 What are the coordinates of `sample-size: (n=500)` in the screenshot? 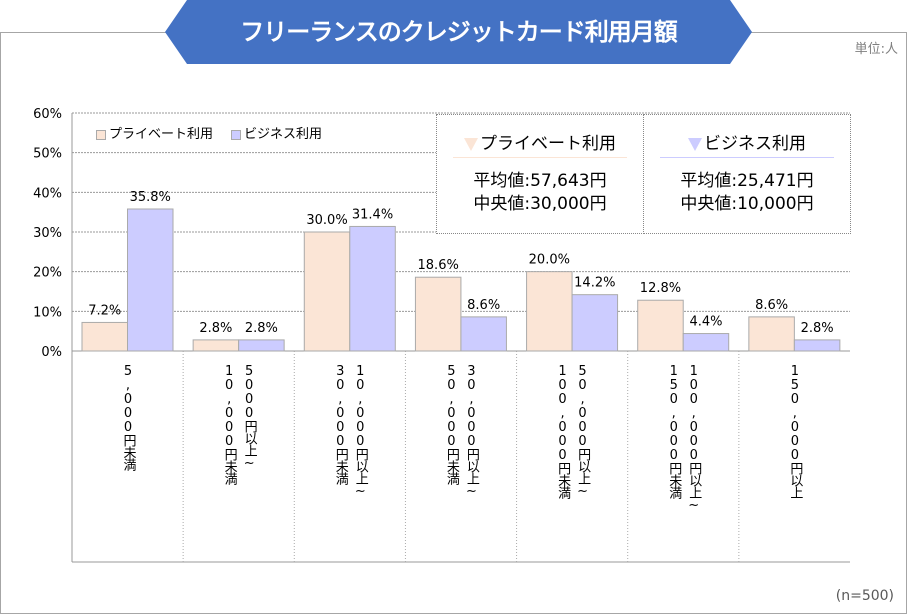 It's located at (864, 596).